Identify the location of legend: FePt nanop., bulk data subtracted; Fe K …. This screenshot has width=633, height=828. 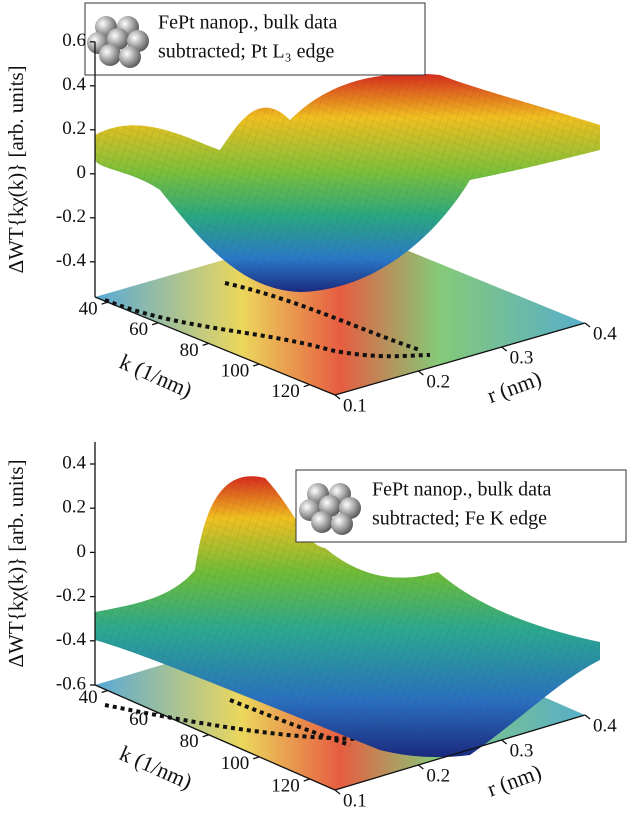
(461, 506).